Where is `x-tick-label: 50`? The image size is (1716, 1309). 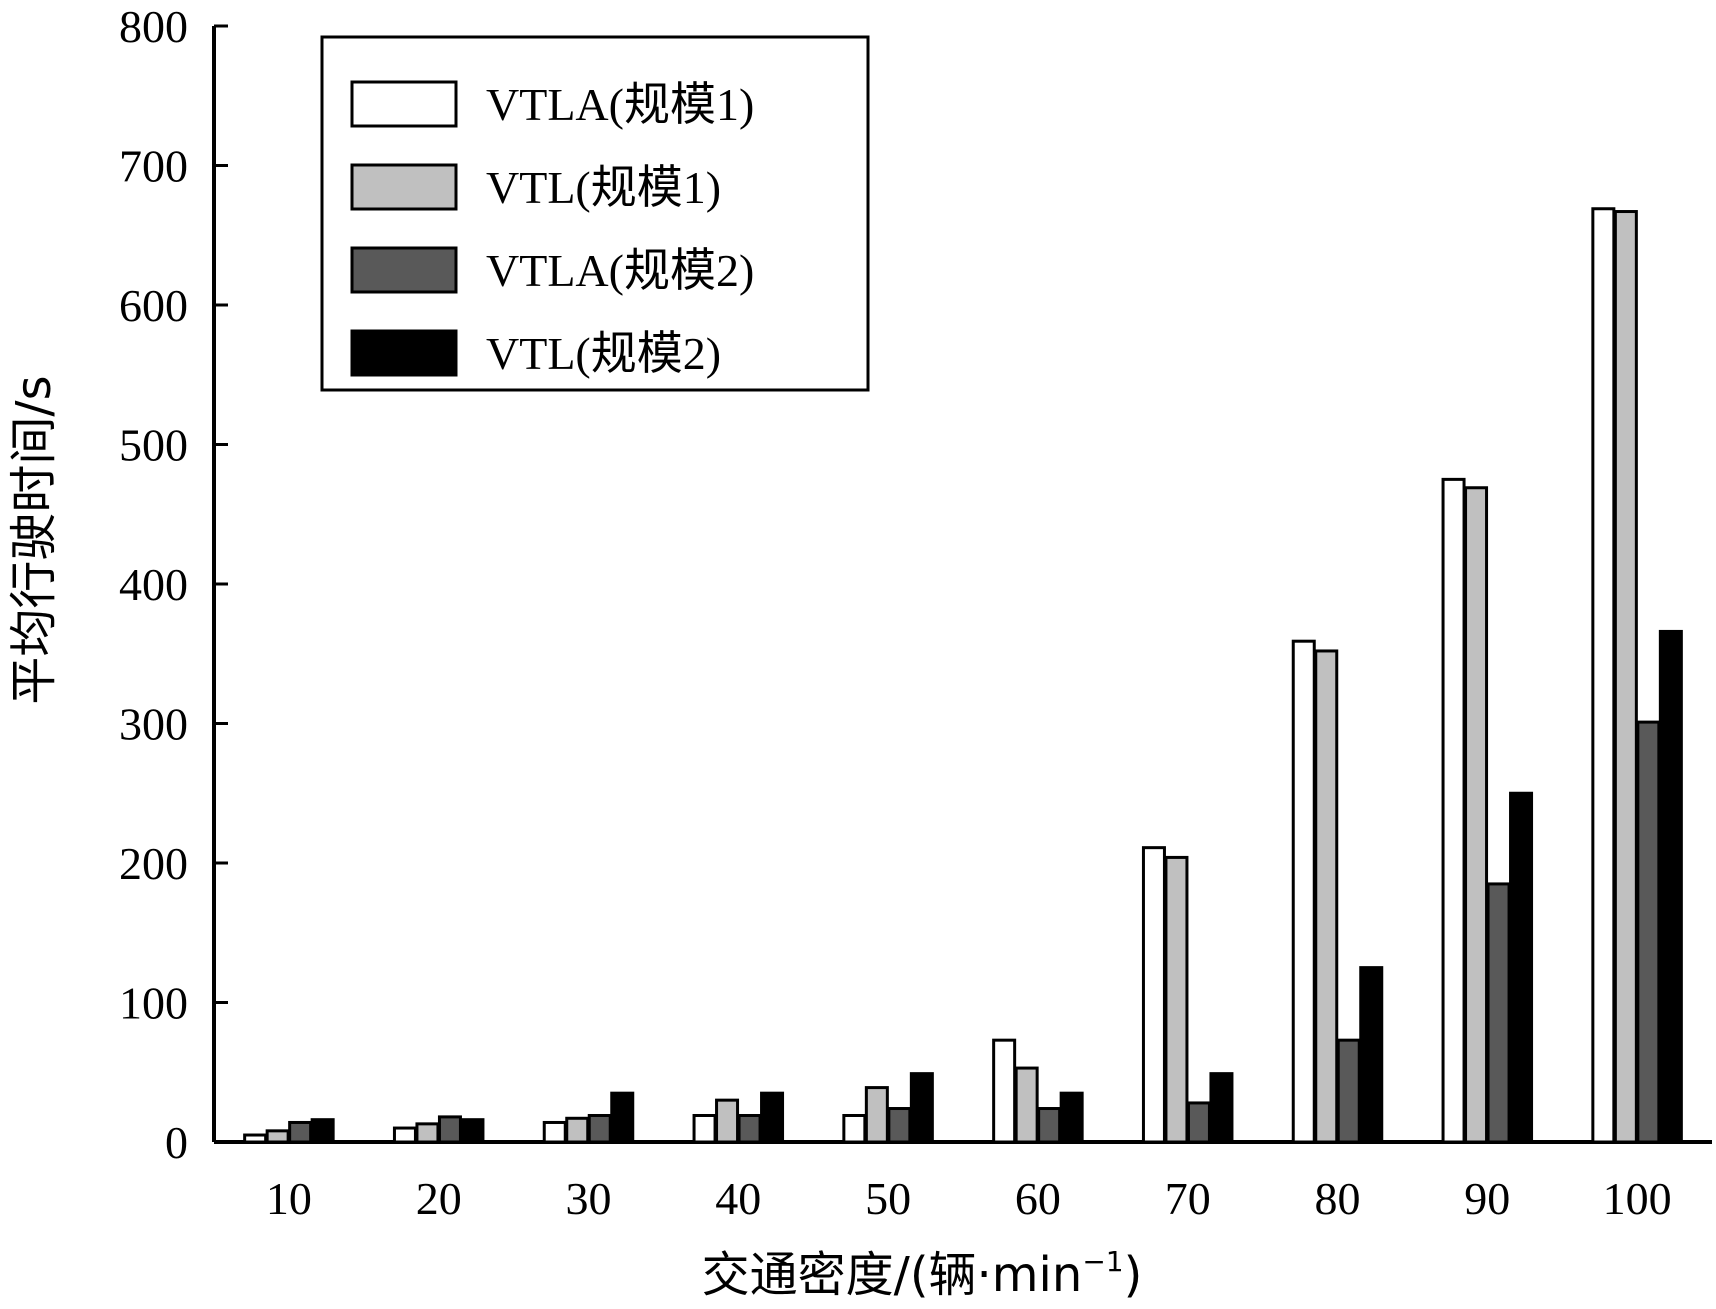
x-tick-label: 50 is located at coordinates (888, 1198).